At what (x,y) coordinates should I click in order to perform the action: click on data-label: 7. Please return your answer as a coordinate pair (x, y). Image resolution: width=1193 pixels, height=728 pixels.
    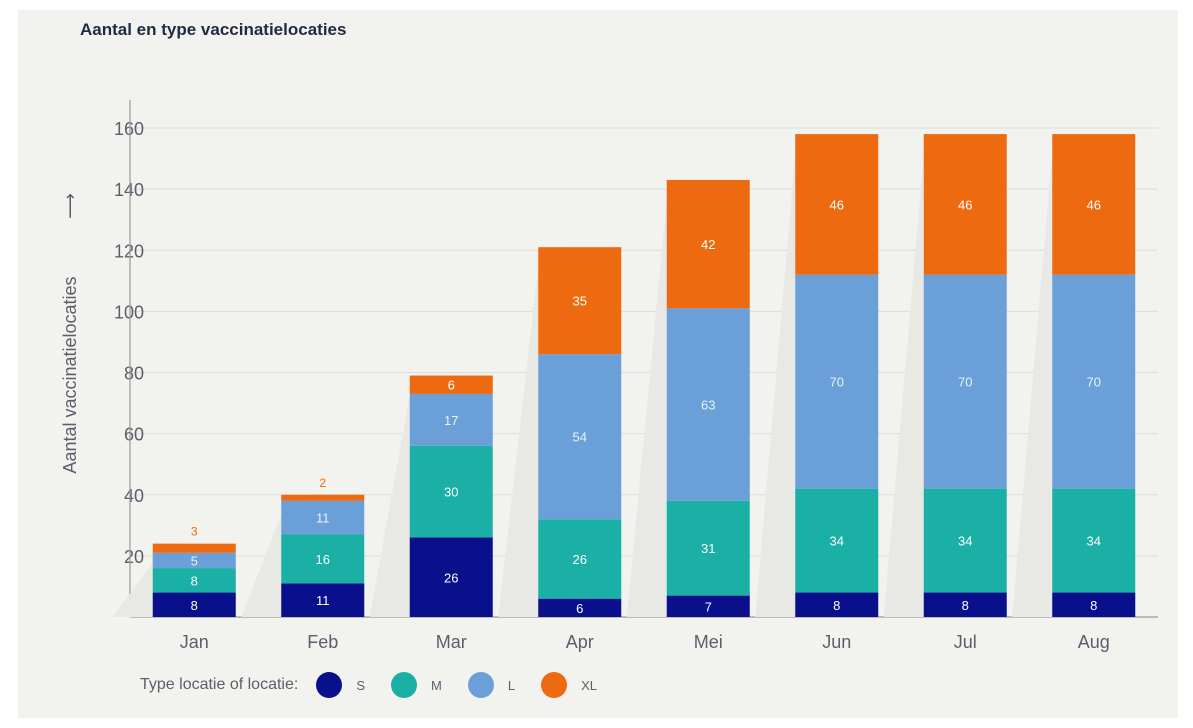
    Looking at the image, I should click on (708, 606).